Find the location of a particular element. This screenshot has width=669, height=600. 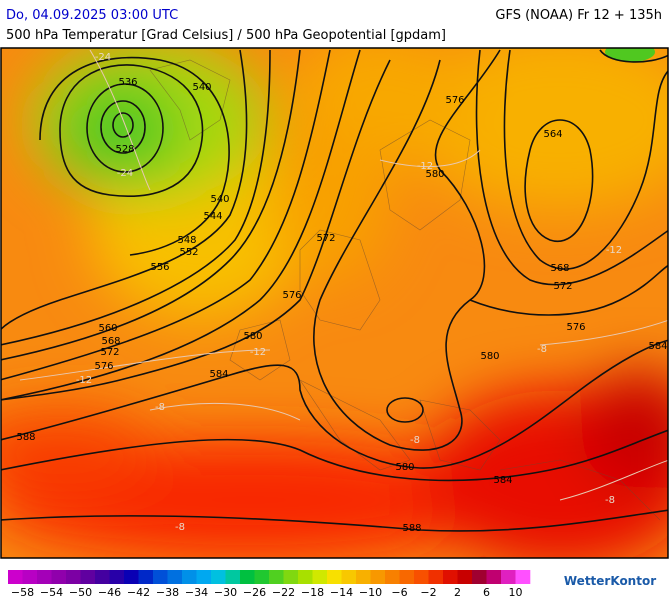

colorbar-label: −42 is located at coordinates (138, 592).